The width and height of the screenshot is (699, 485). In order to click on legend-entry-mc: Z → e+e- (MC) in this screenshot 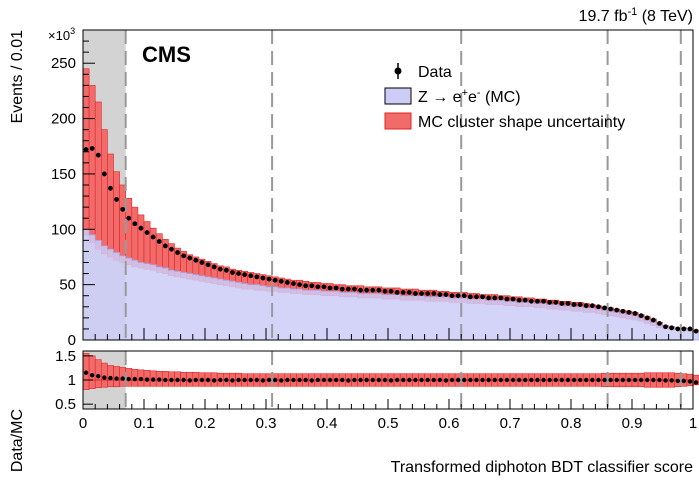, I will do `click(452, 96)`.